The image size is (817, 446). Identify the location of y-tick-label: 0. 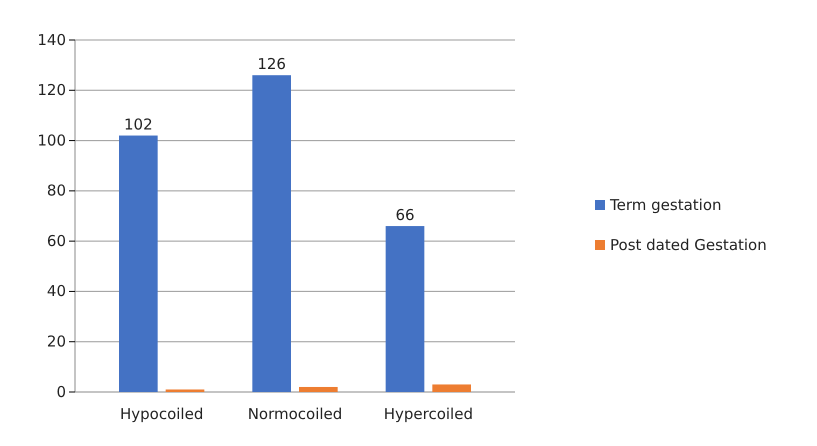
(61, 391).